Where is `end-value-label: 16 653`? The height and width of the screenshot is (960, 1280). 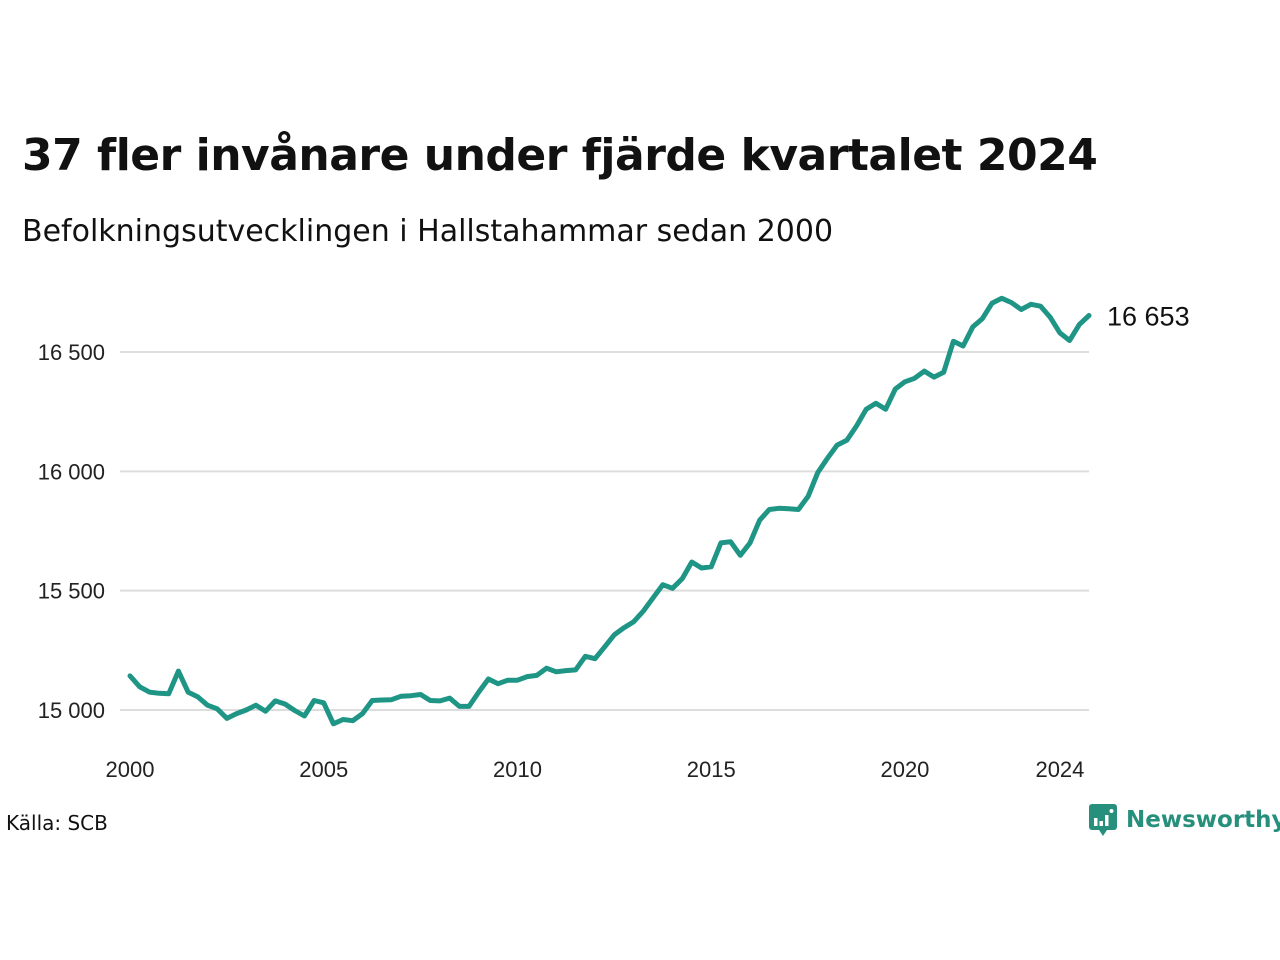
end-value-label: 16 653 is located at coordinates (1148, 316).